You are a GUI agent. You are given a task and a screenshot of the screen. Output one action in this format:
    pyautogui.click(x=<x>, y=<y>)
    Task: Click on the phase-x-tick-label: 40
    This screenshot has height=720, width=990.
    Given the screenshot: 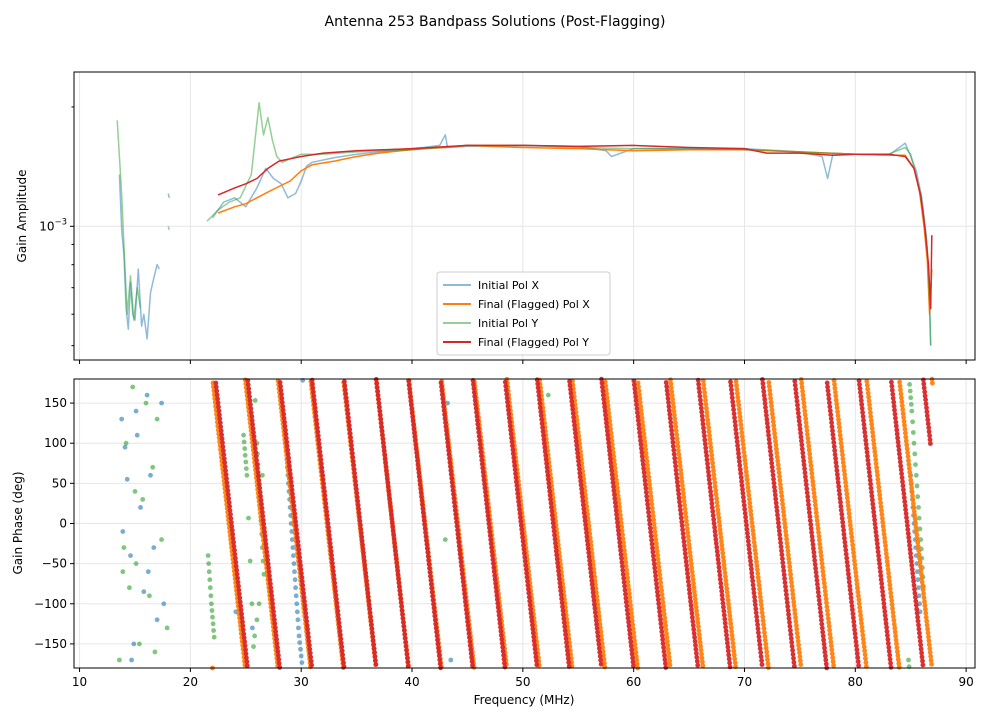 What is the action you would take?
    pyautogui.click(x=411, y=682)
    